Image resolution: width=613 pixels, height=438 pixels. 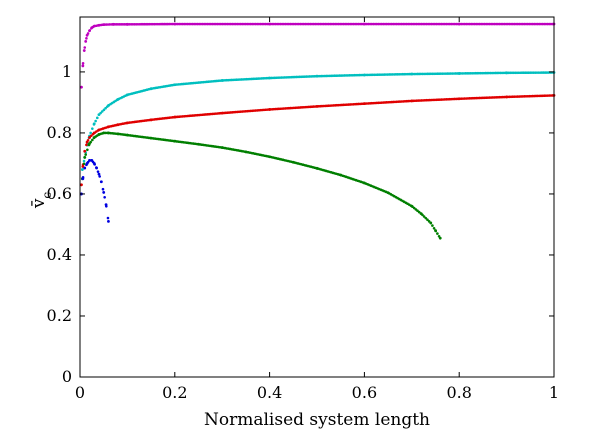 I want to click on series-blue, so click(x=95, y=190).